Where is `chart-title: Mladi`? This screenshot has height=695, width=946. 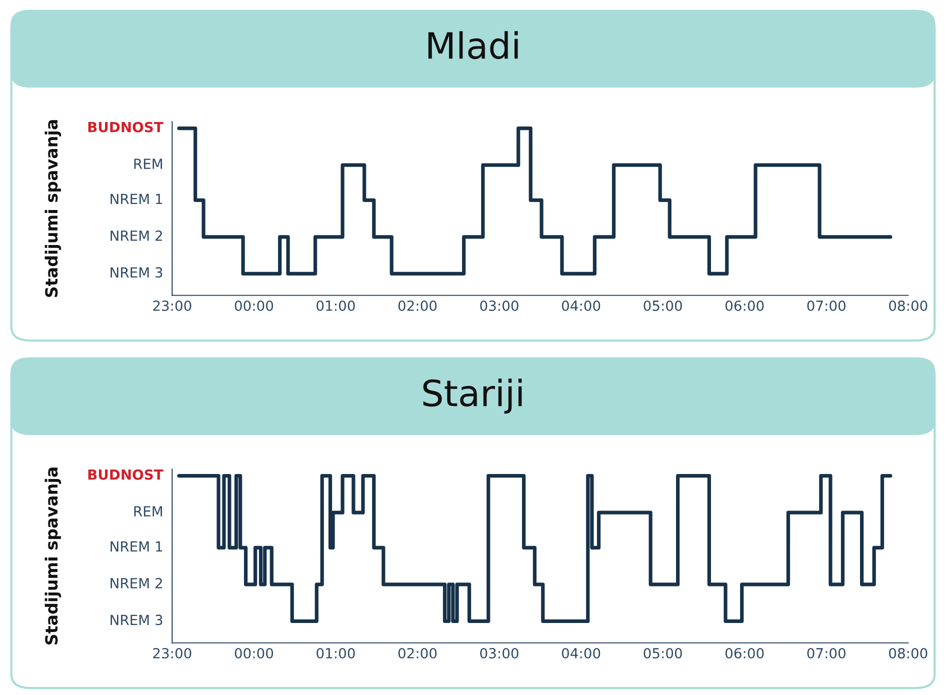 chart-title: Mladi is located at coordinates (473, 45).